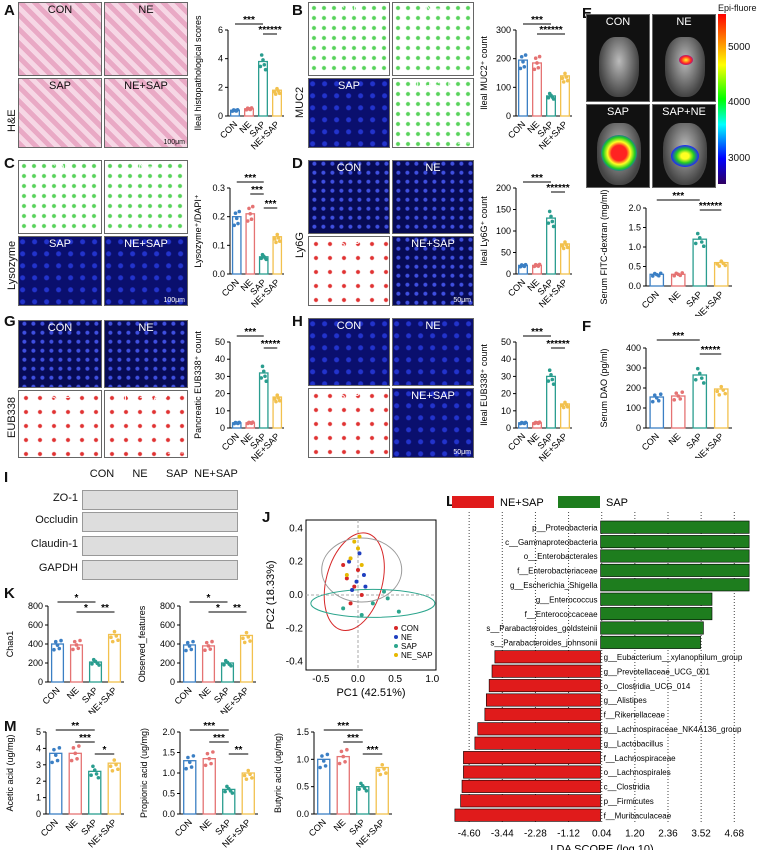 This screenshot has height=852, width=763. What do you see at coordinates (35, 625) in the screenshot?
I see `y-tick-label: 600` at bounding box center [35, 625].